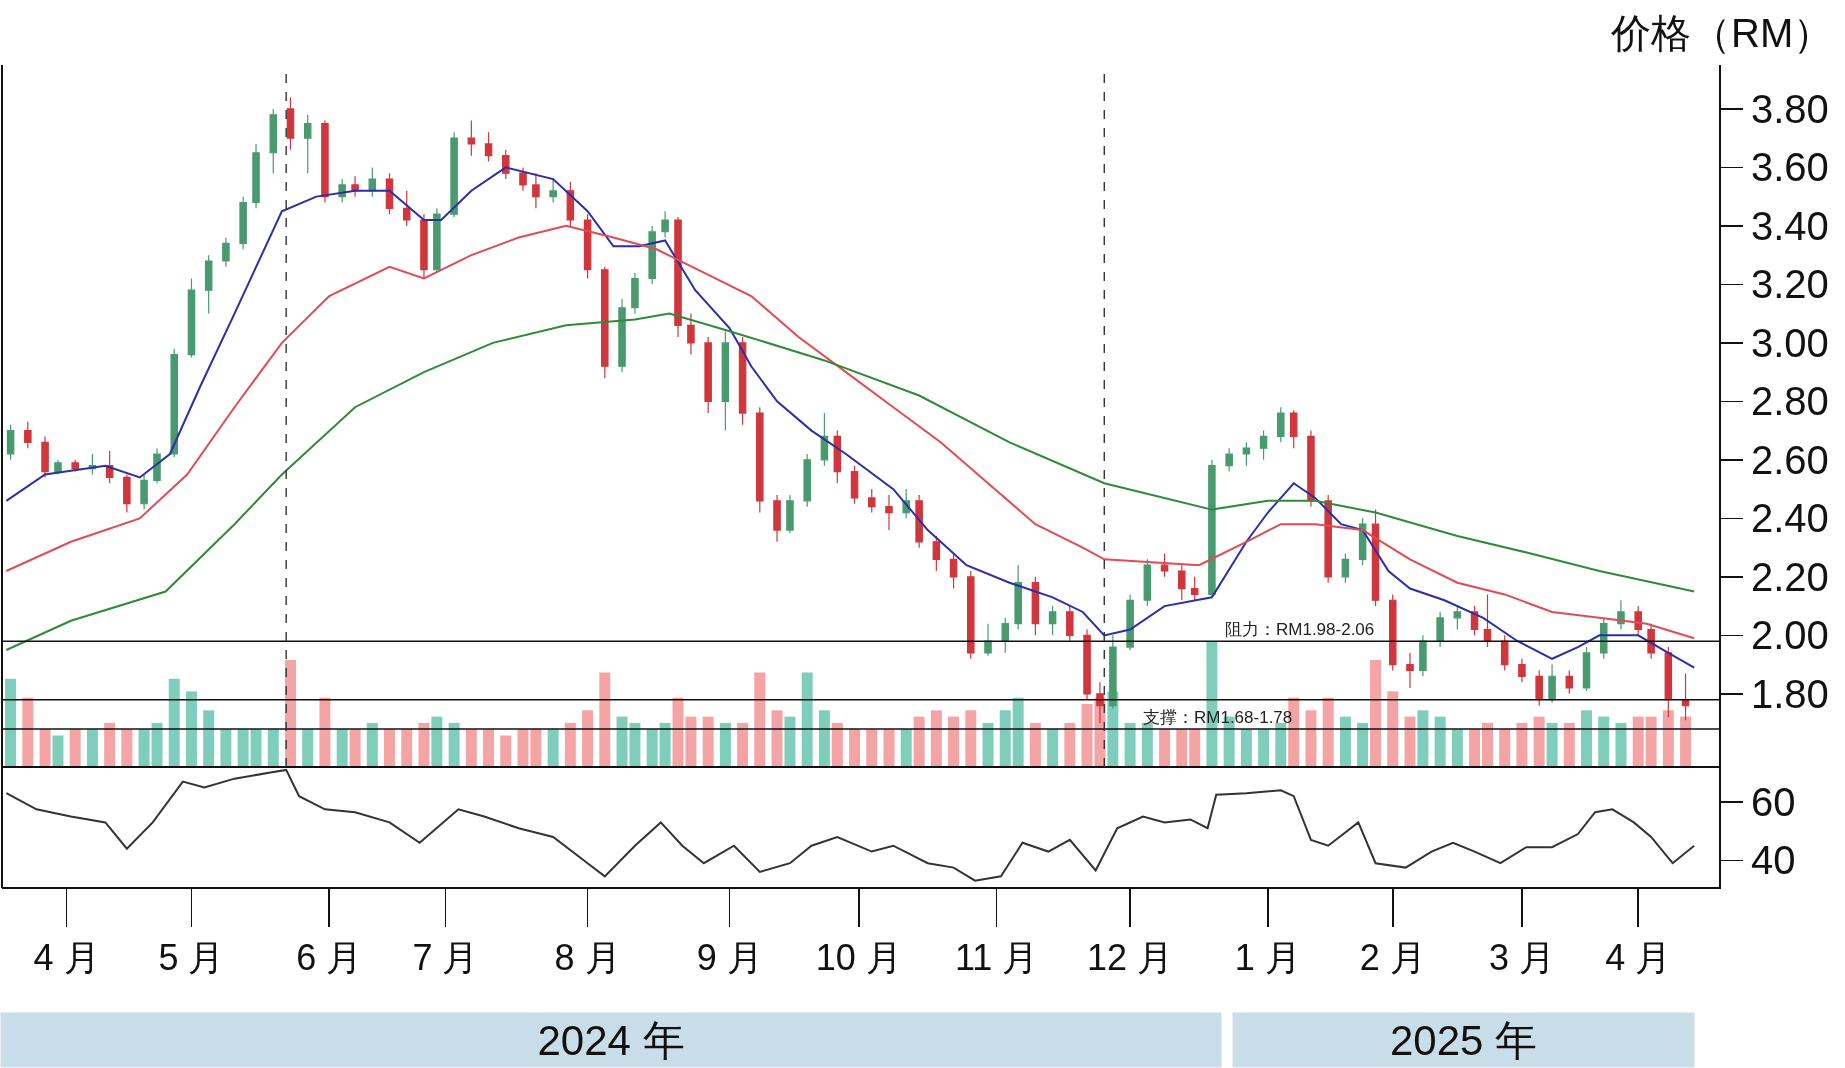 The width and height of the screenshot is (1845, 1068). Describe the element at coordinates (1392, 958) in the screenshot. I see `x-tick-label: 2 月` at that location.